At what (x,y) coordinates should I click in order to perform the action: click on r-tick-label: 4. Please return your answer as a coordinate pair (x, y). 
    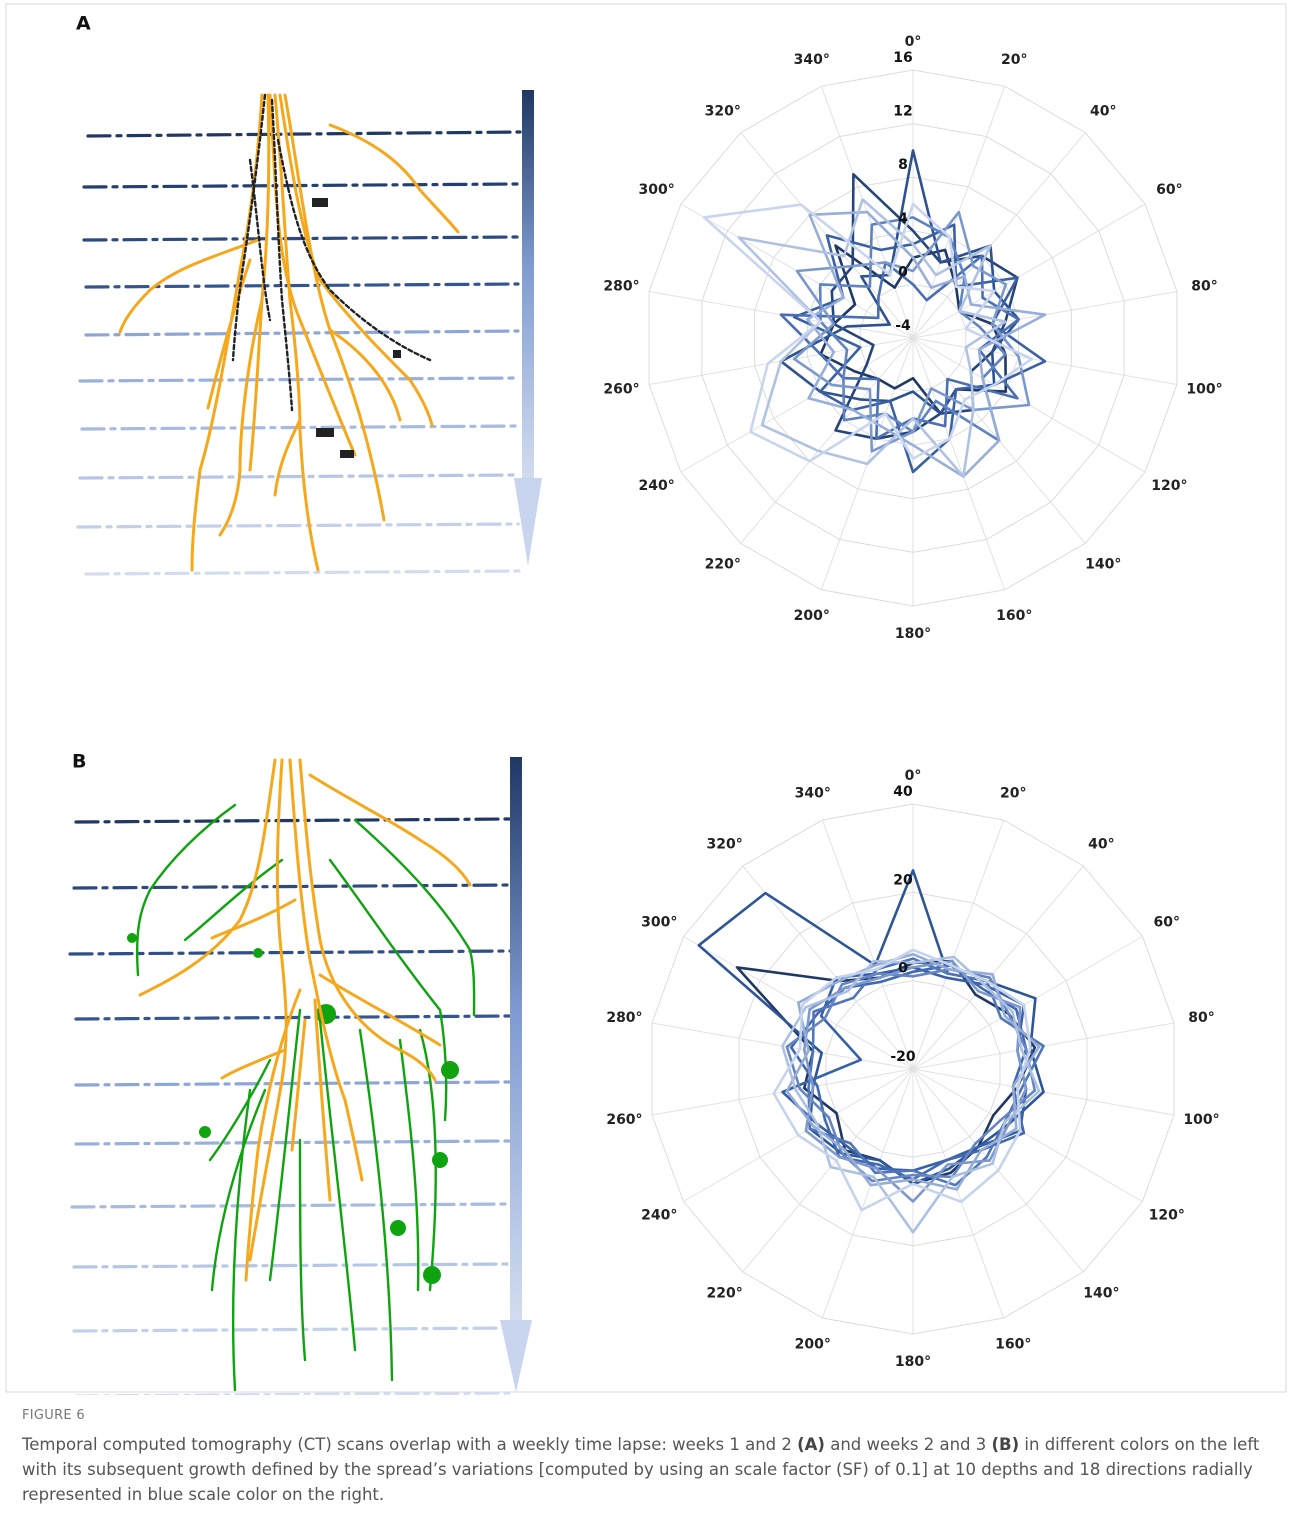
    Looking at the image, I should click on (903, 219).